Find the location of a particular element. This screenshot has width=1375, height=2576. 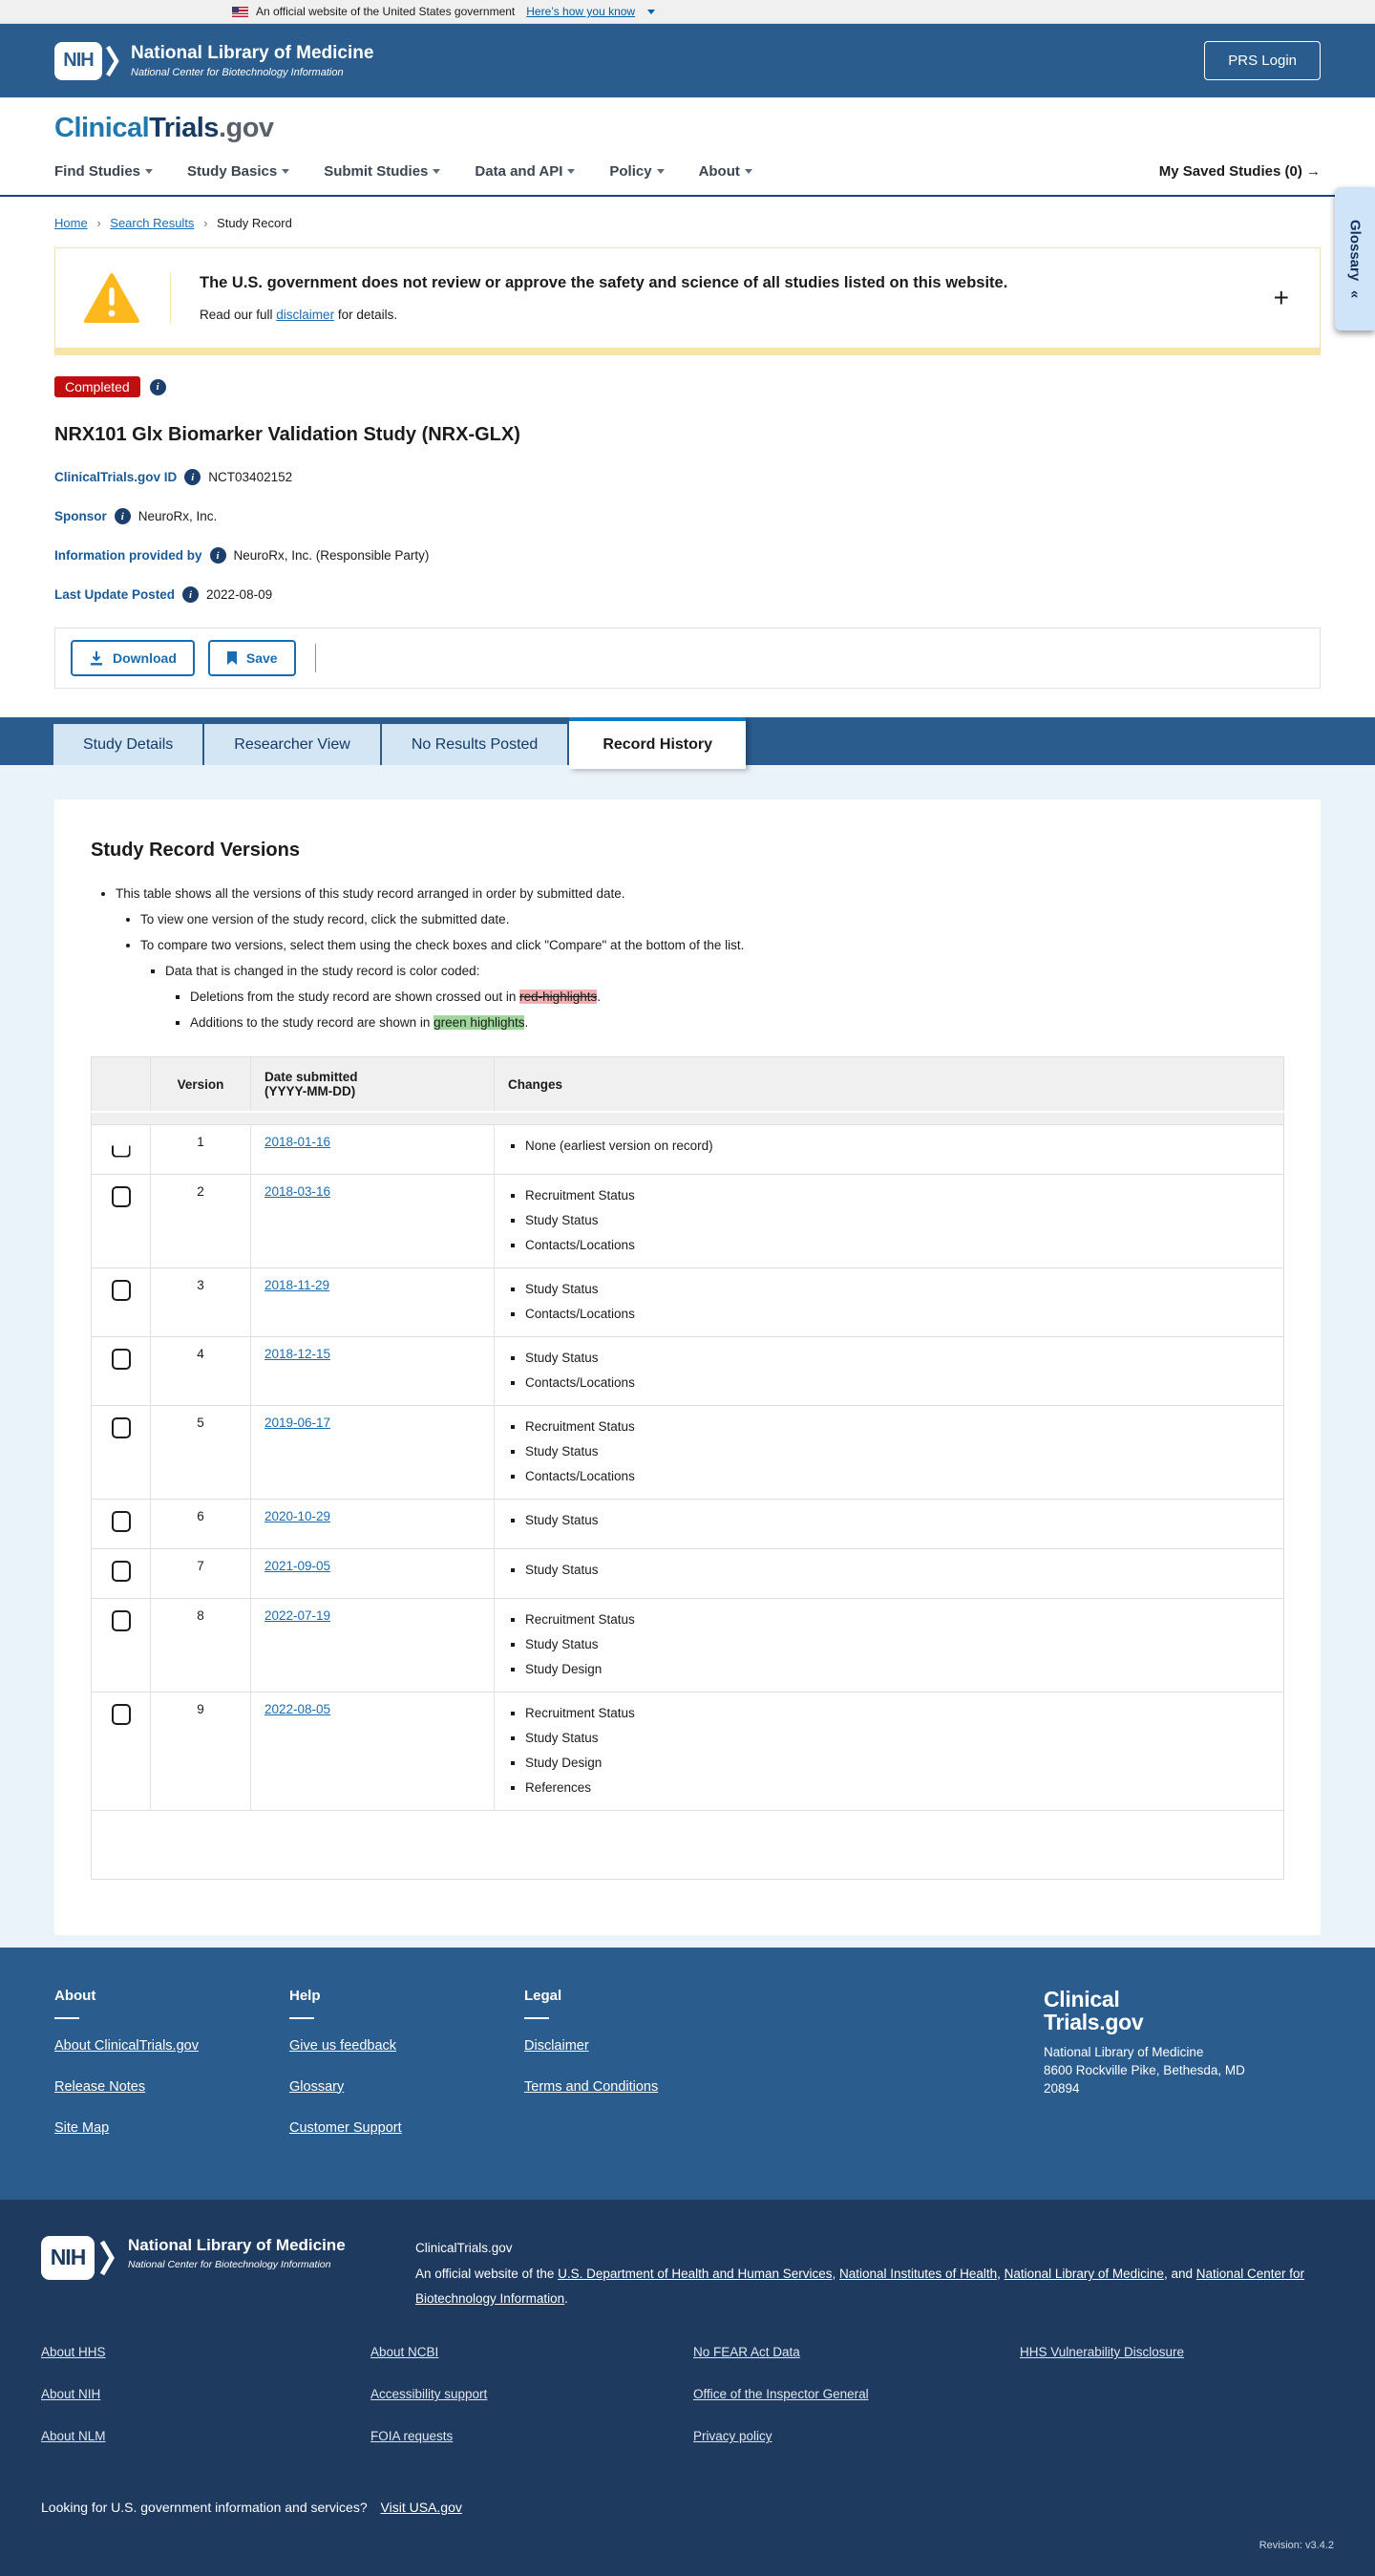

change-item: Contacts/Locations is located at coordinates (898, 1245).